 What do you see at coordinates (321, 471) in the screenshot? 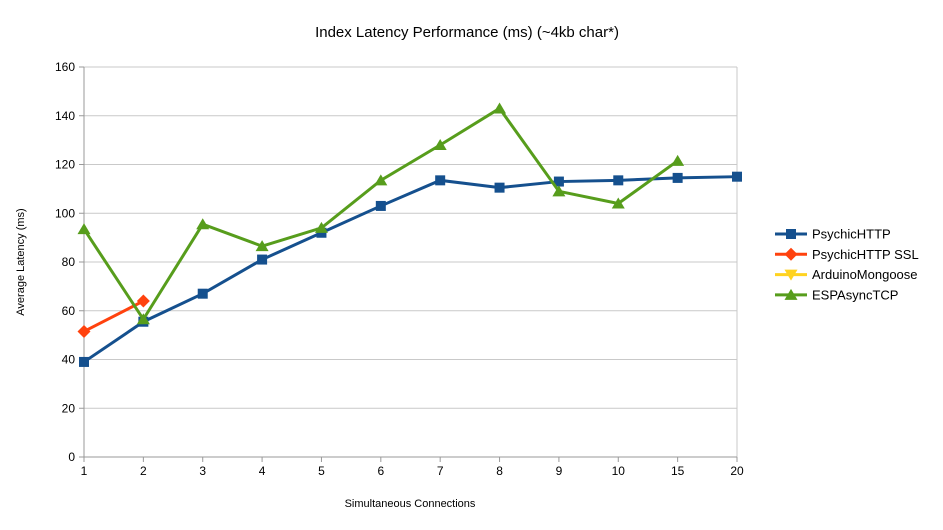
I see `x-tick-label: 5` at bounding box center [321, 471].